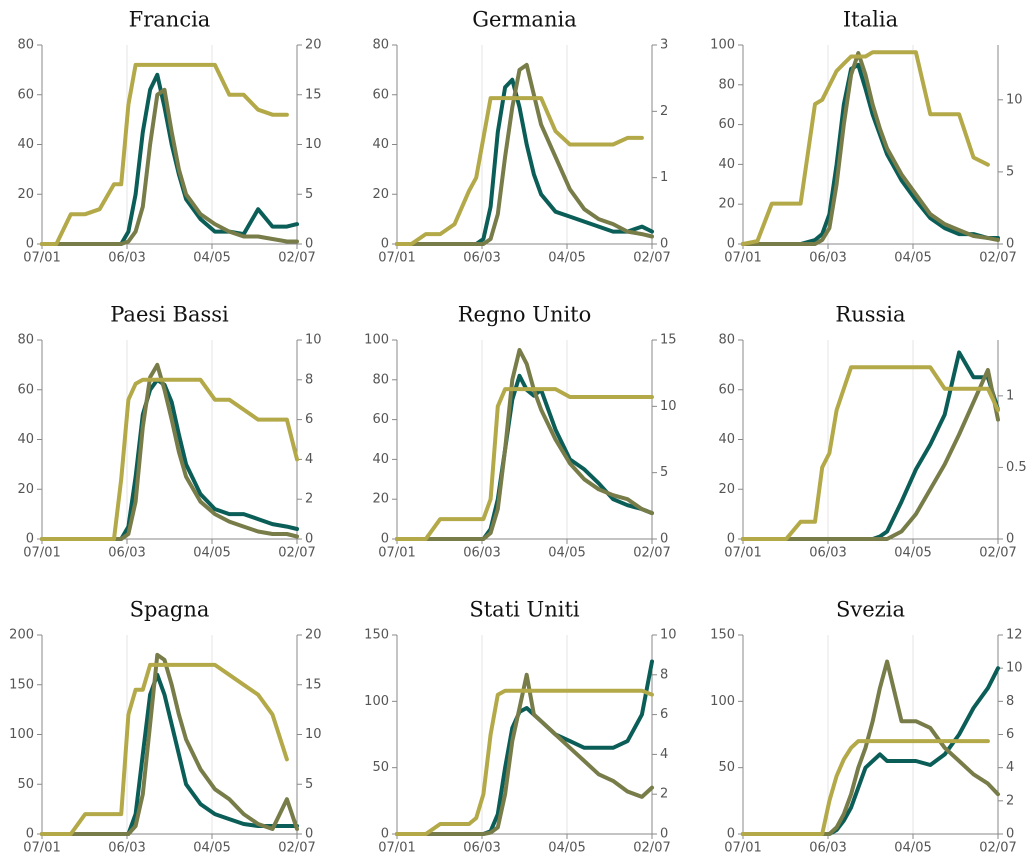  What do you see at coordinates (870, 315) in the screenshot?
I see `chart-title: Russia` at bounding box center [870, 315].